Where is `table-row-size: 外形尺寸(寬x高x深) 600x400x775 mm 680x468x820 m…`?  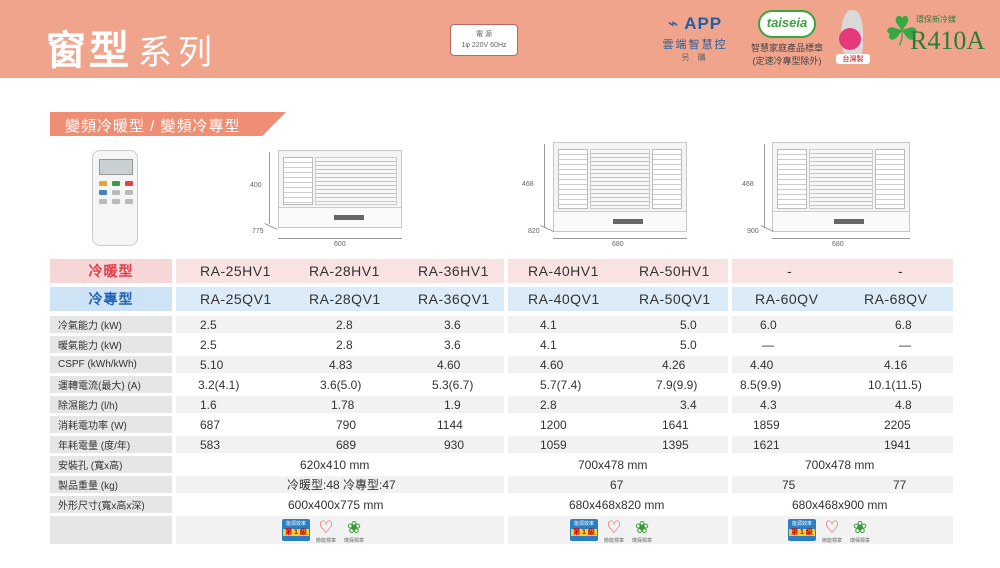 table-row-size: 外形尺寸(寬x高x深) 600x400x775 mm 680x468x820 m… is located at coordinates (501, 504).